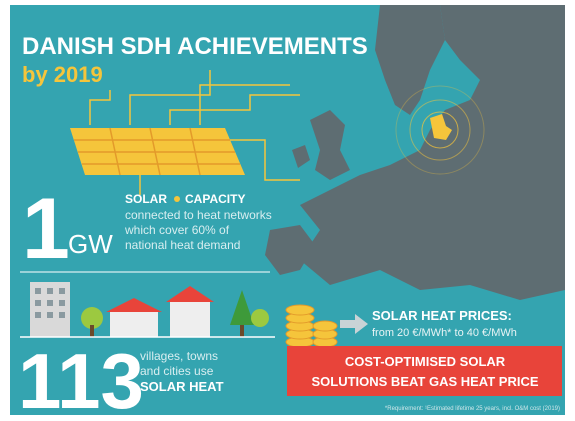 The image size is (575, 421). What do you see at coordinates (215, 199) in the screenshot?
I see `capacity-label: CAPACITY` at bounding box center [215, 199].